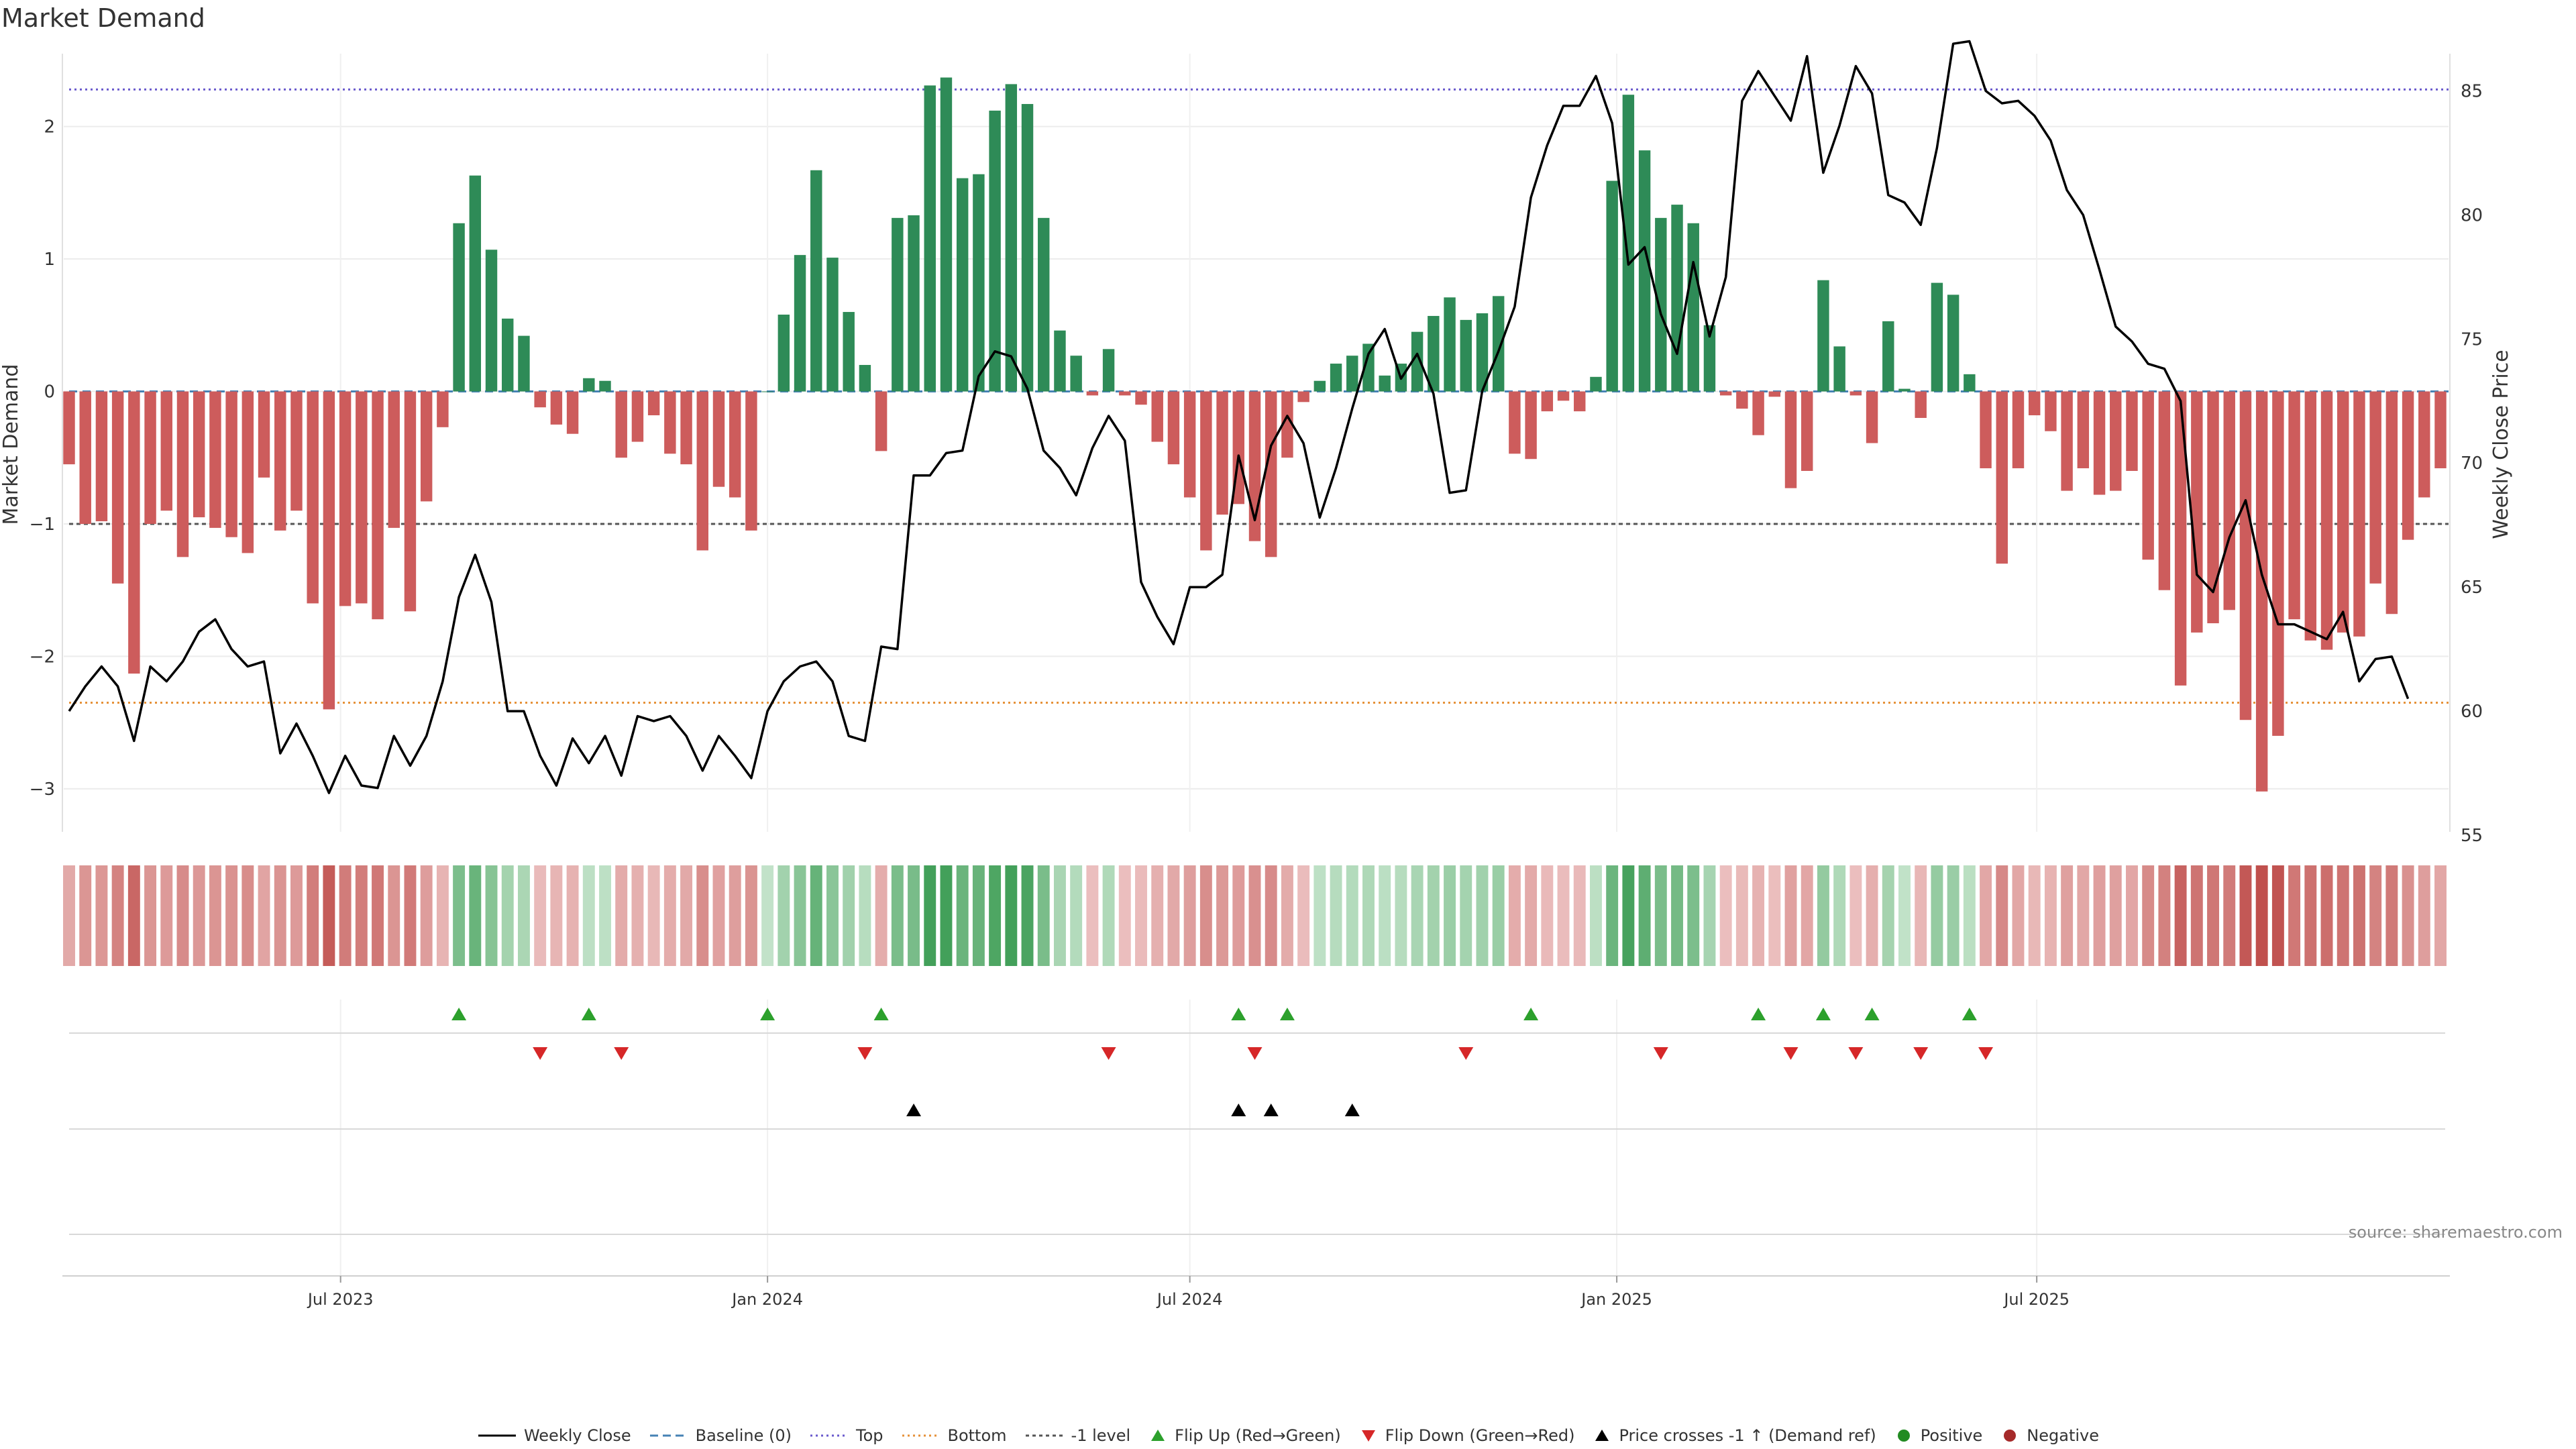 The height and width of the screenshot is (1449, 2576). Describe the element at coordinates (1951, 1435) in the screenshot. I see `legend-label: Positive` at that location.